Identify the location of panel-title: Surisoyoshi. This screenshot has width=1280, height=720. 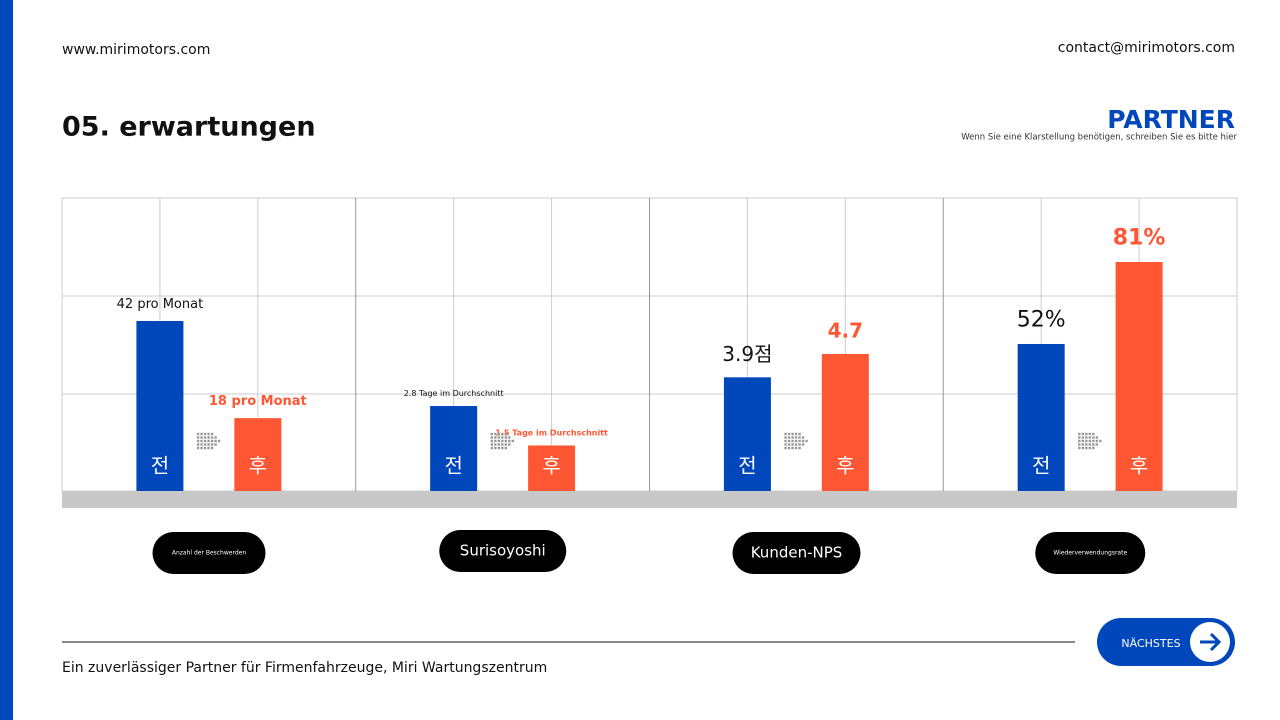
(503, 551).